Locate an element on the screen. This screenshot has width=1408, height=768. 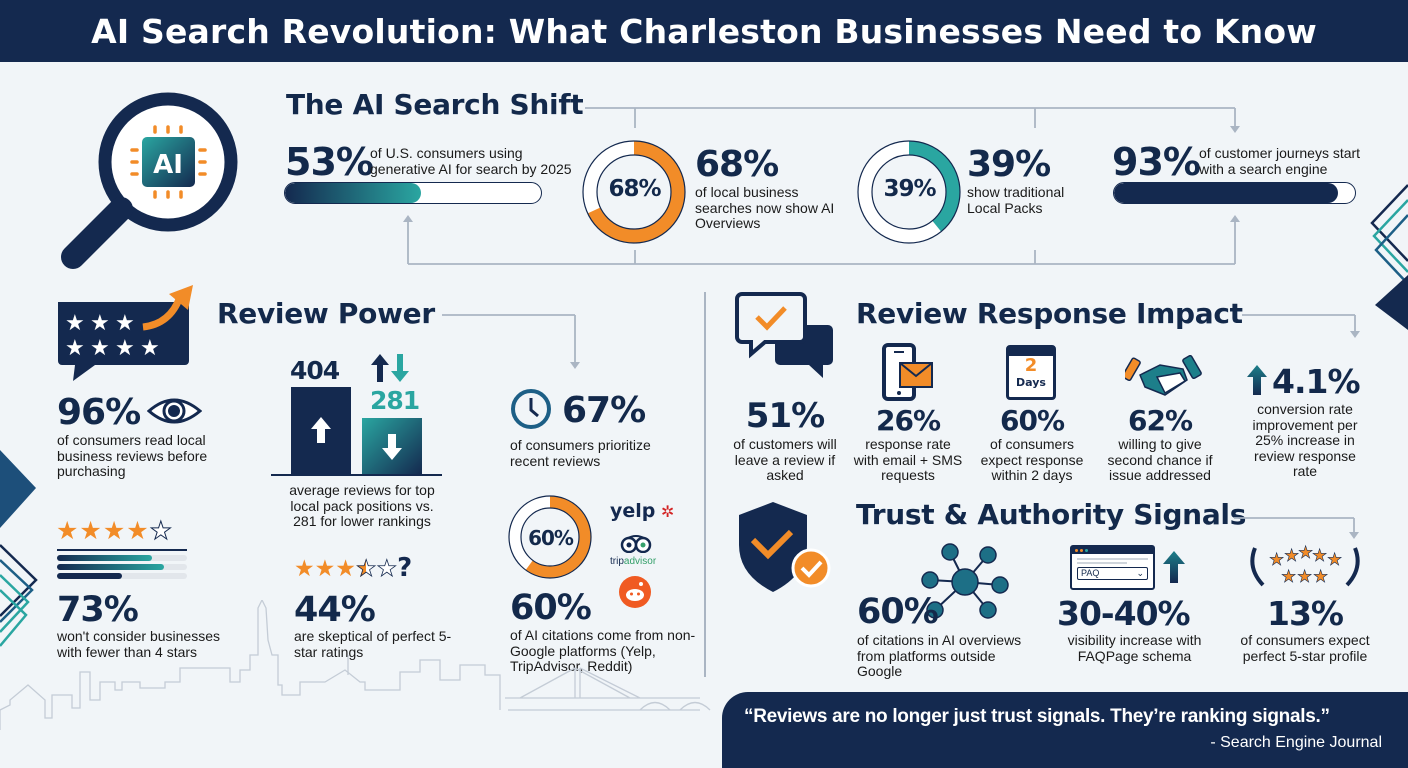
browser-faq-icon: PAQ ⌄ is located at coordinates (1112, 567).